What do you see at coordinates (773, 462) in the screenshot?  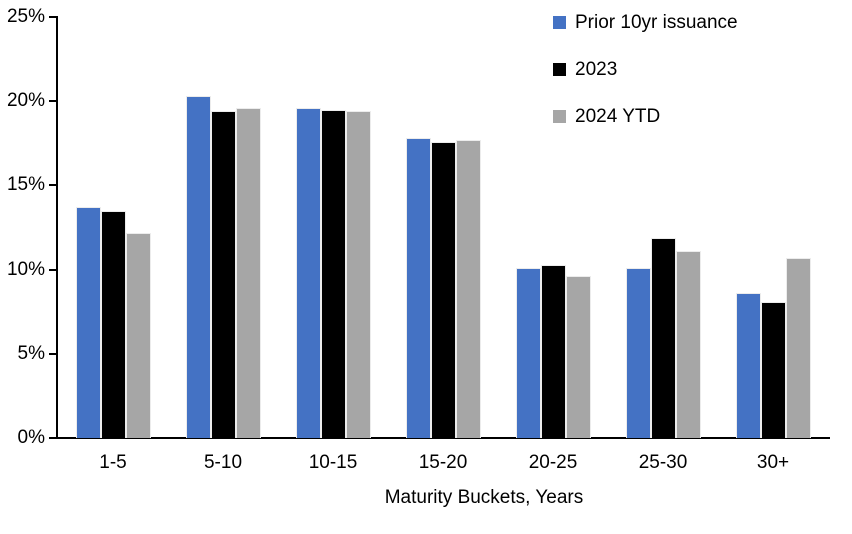 I see `x-category-label: 30+` at bounding box center [773, 462].